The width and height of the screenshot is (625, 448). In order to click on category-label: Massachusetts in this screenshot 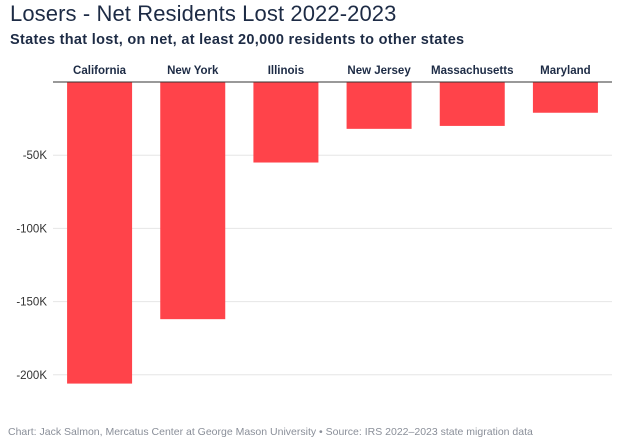, I will do `click(472, 71)`.